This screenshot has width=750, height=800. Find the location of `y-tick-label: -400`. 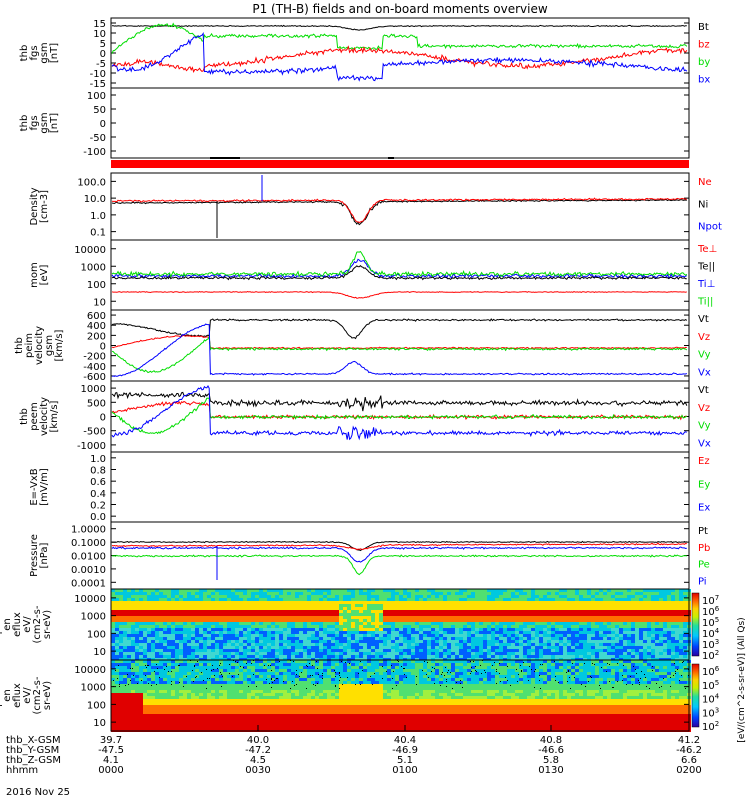

y-tick-label: -400 is located at coordinates (94, 367).